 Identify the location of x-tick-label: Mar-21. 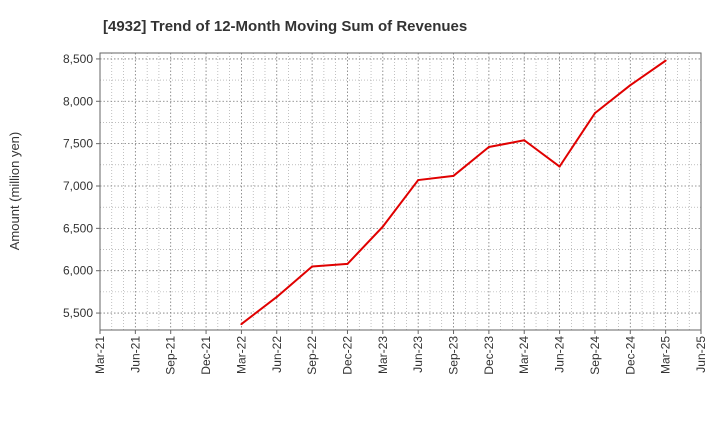
(100, 355).